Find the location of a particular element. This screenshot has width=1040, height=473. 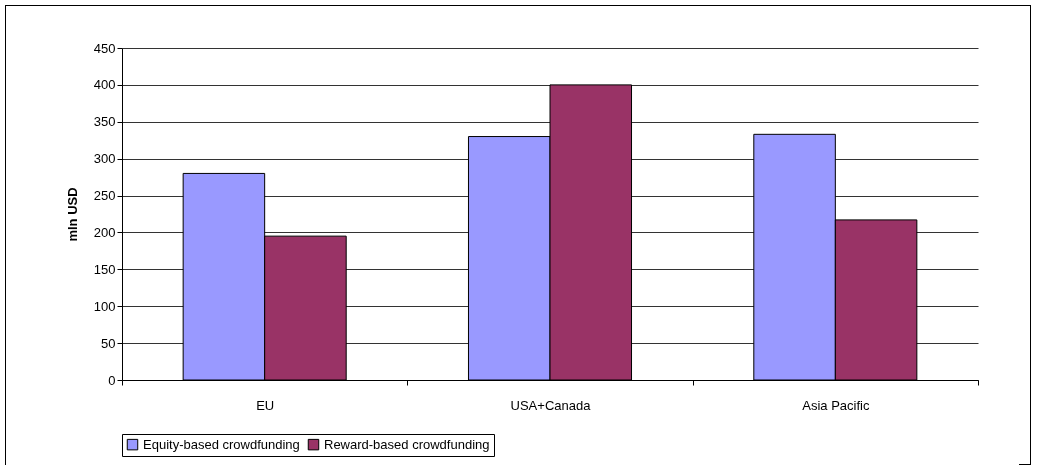

x-tick-label: USA+Canada is located at coordinates (551, 405).